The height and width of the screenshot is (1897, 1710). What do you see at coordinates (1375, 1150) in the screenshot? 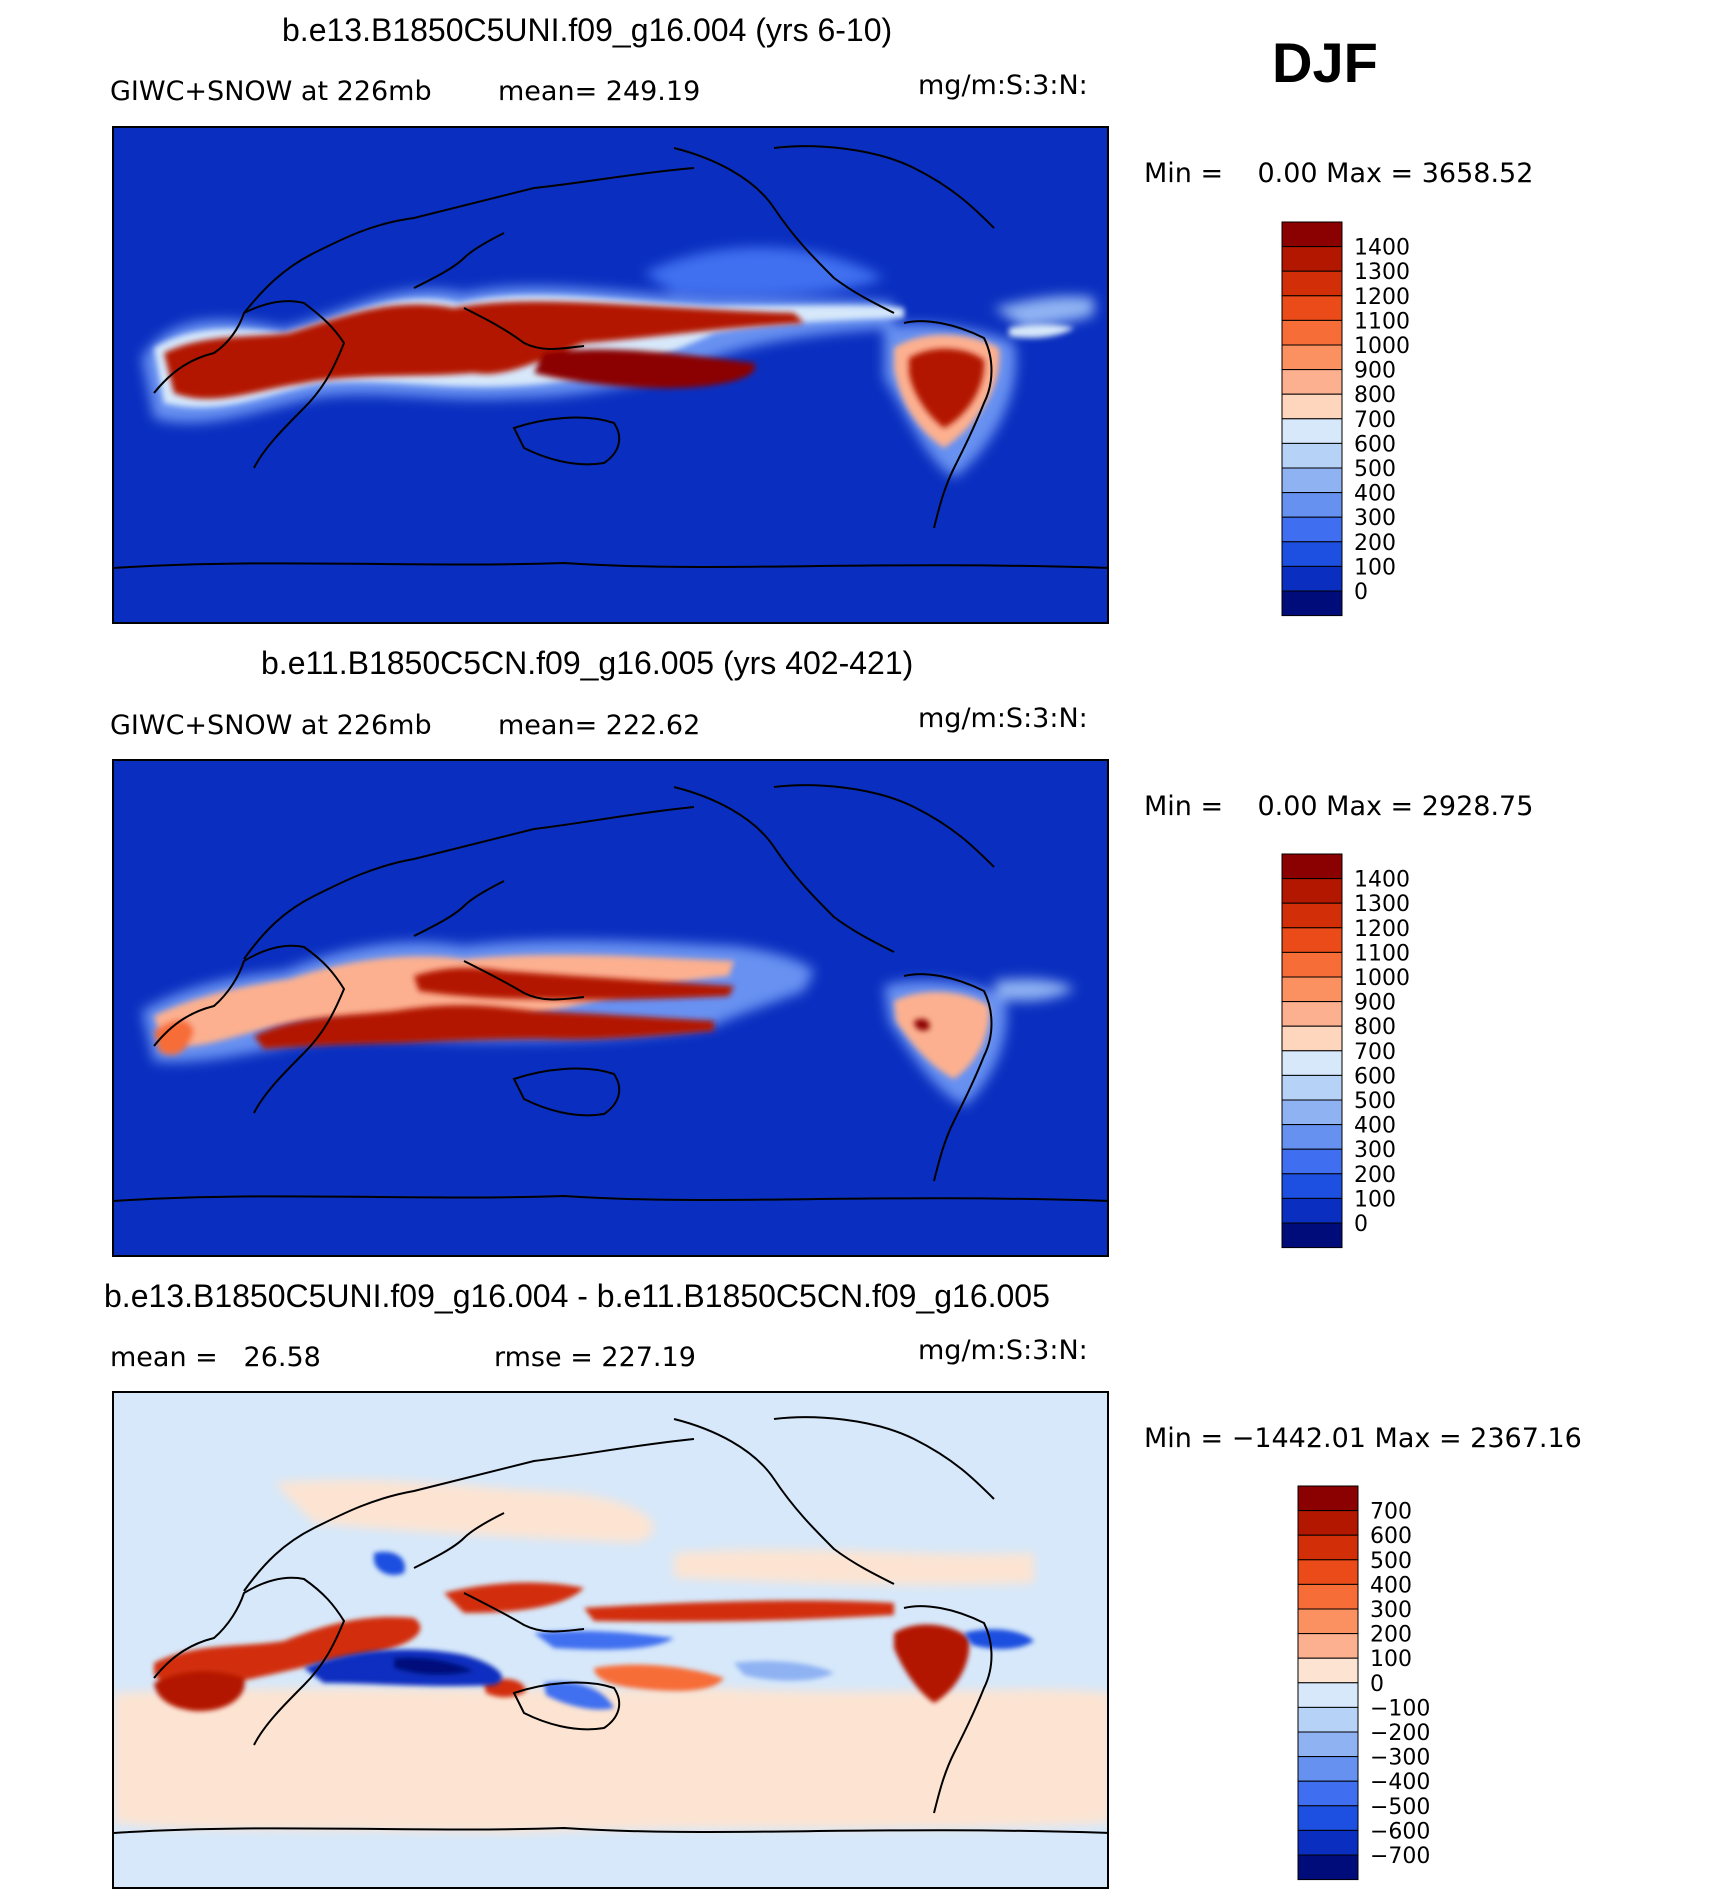
I see `panel-2-colorbar-tick-label: 300` at bounding box center [1375, 1150].